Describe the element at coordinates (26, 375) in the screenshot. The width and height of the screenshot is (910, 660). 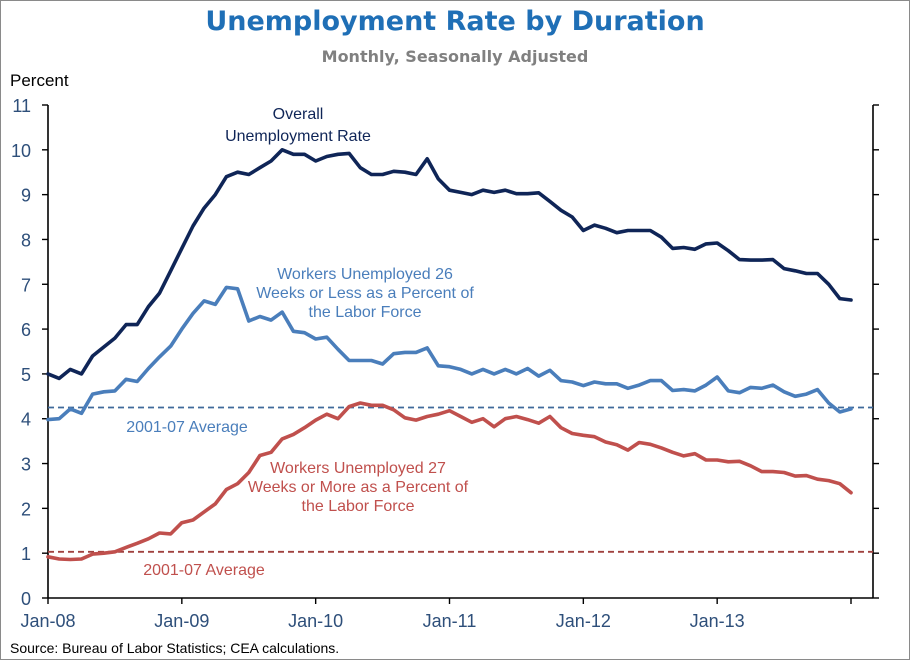
I see `y-tick-label: 5` at that location.